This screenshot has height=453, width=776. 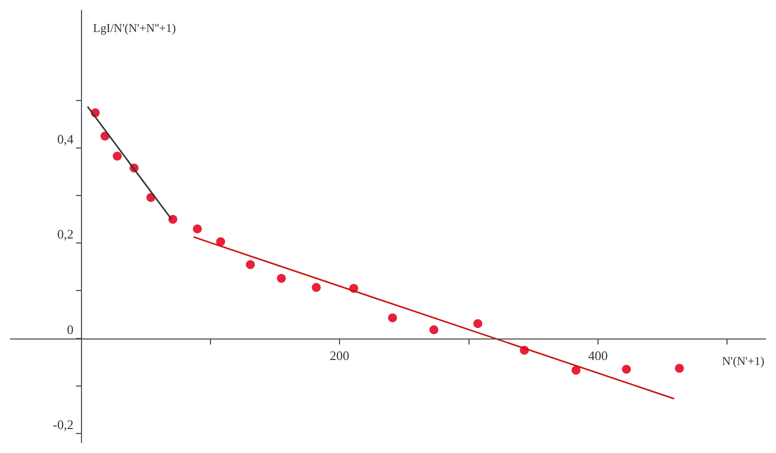 What do you see at coordinates (65, 234) in the screenshot?
I see `y-tick-label: 0,2` at bounding box center [65, 234].